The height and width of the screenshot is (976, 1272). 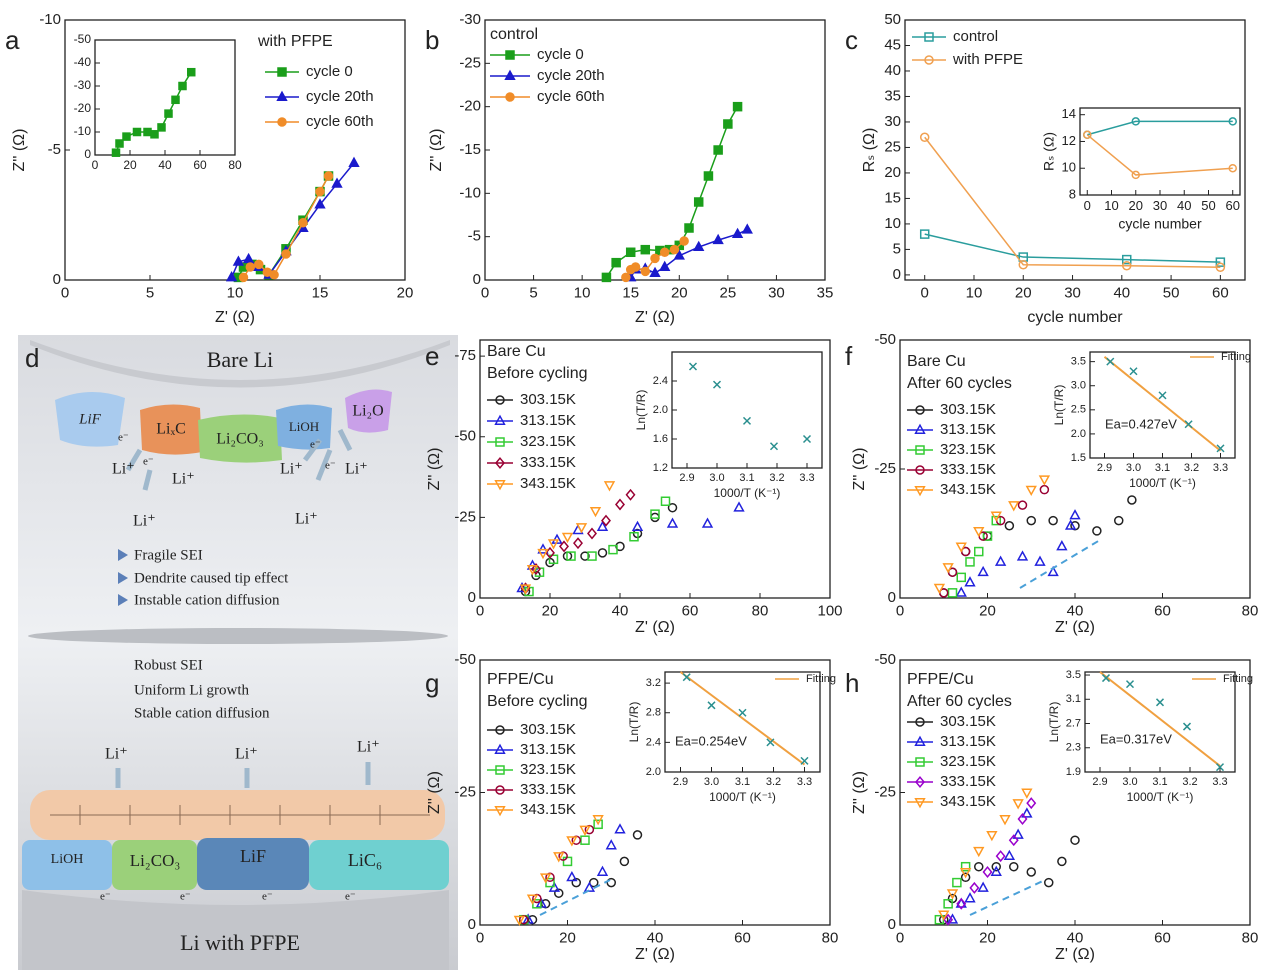 What do you see at coordinates (1160, 224) in the screenshot?
I see `x-axis-title: cycle number` at bounding box center [1160, 224].